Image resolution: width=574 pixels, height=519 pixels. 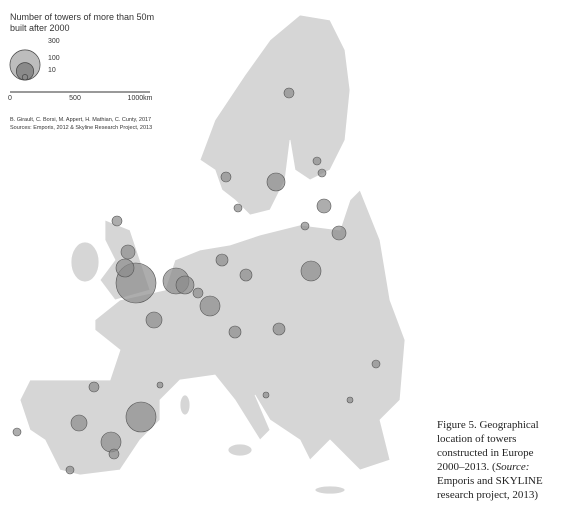 What do you see at coordinates (513, 467) in the screenshot?
I see `caption-source: Source:` at bounding box center [513, 467].